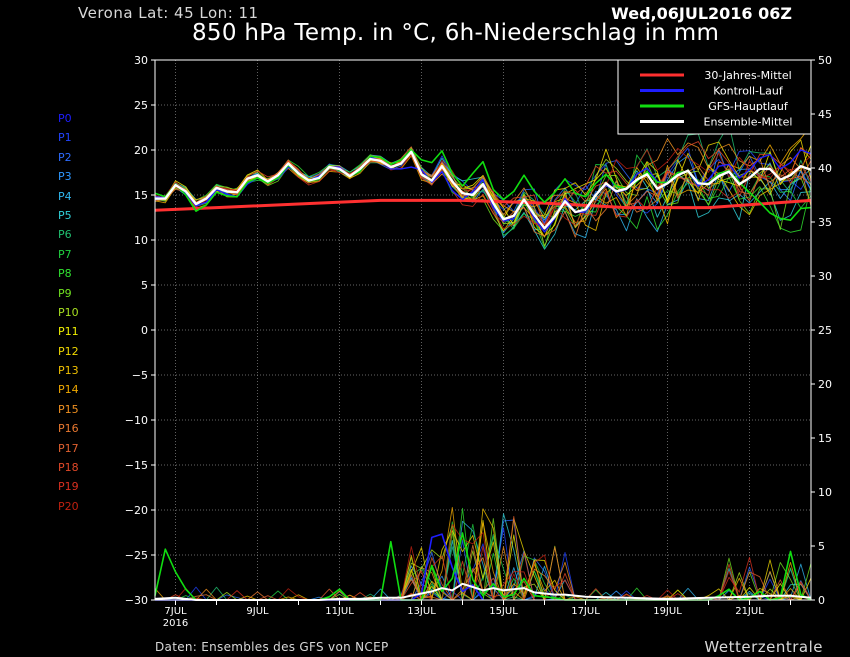  Describe the element at coordinates (748, 106) in the screenshot. I see `legend-label: GFS-Hauptlauf` at that location.